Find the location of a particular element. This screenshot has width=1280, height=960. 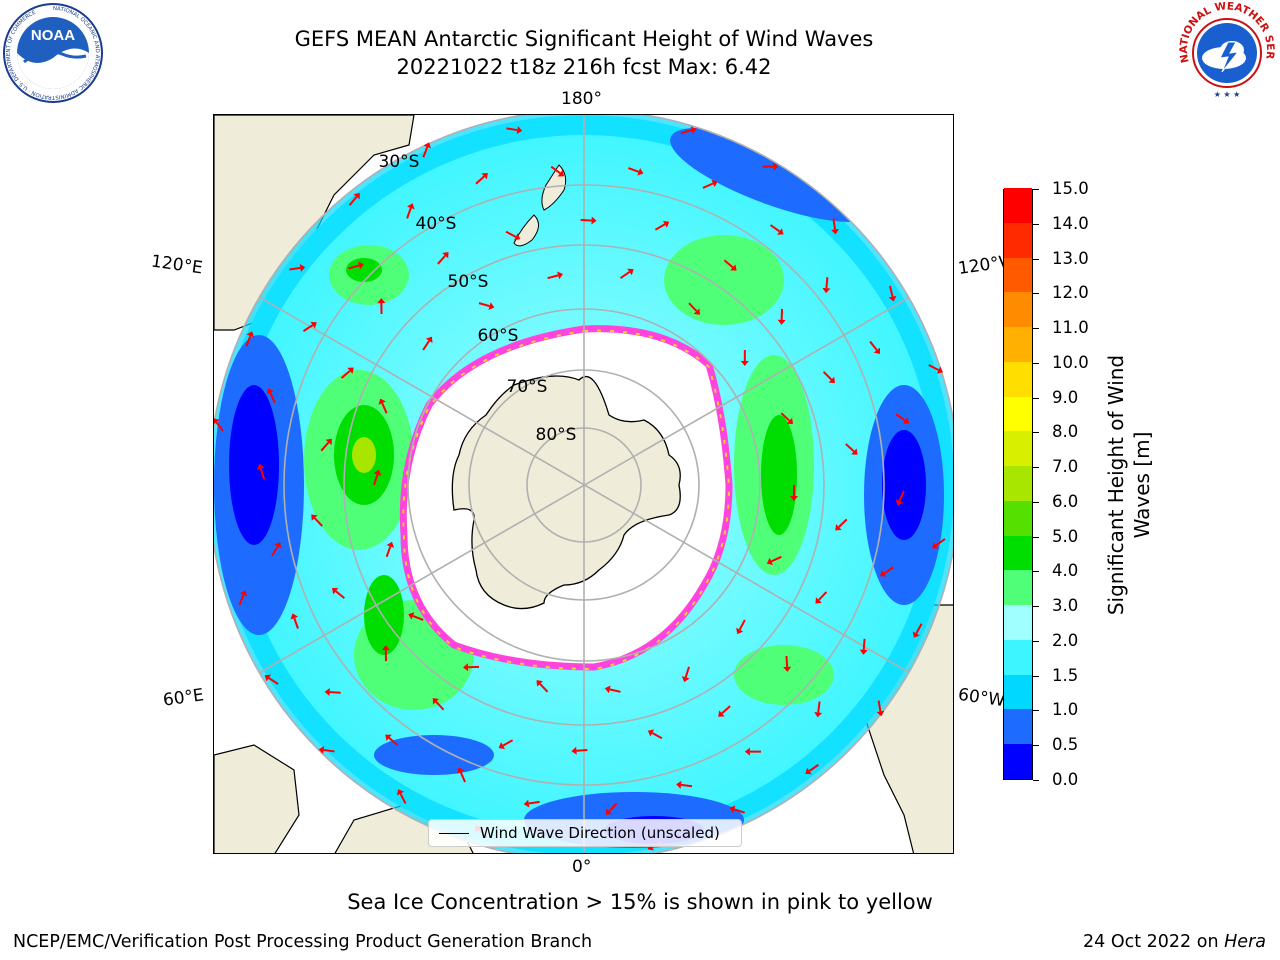

chart-subtitle: 20221022 t18z 216h fcst Max: 6.42 is located at coordinates (584, 67).